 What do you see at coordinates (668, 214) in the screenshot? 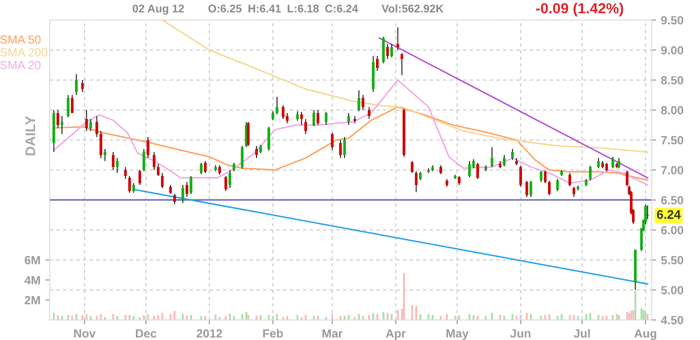
I see `annotation: 6.24` at bounding box center [668, 214].